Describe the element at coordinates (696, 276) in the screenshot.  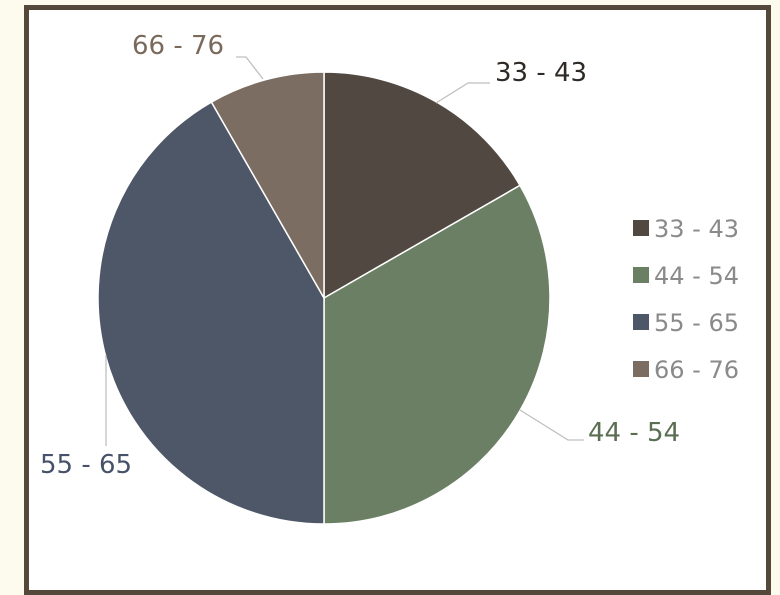
I see `legend-label-2: 44 - 54` at that location.